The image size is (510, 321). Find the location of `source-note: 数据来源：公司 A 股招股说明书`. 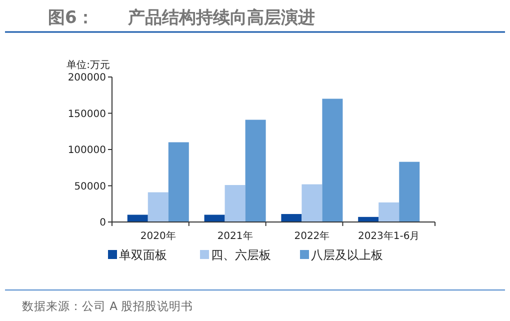

source-note: 数据来源：公司 A 股招股说明书 is located at coordinates (108, 306).